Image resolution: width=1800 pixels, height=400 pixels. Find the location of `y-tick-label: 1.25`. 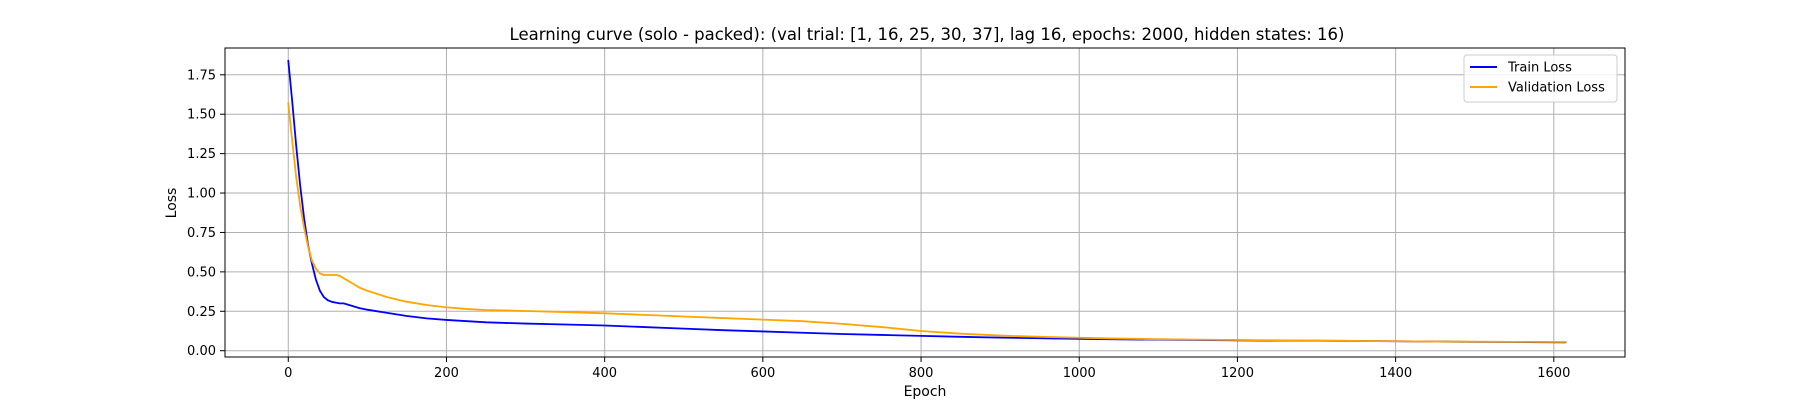

y-tick-label: 1.25 is located at coordinates (201, 154).